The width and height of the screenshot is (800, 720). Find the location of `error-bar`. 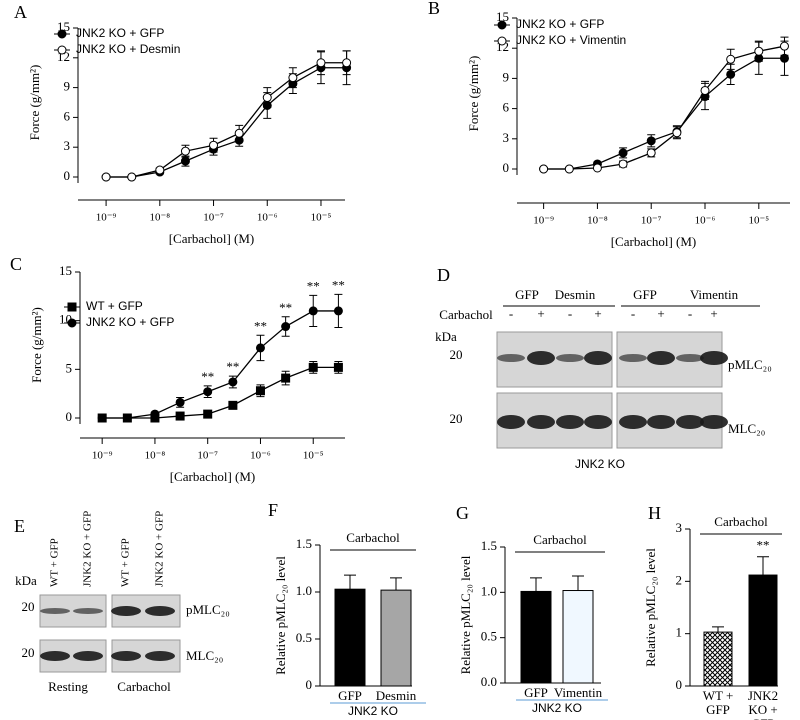

error-bar is located at coordinates (536, 584).